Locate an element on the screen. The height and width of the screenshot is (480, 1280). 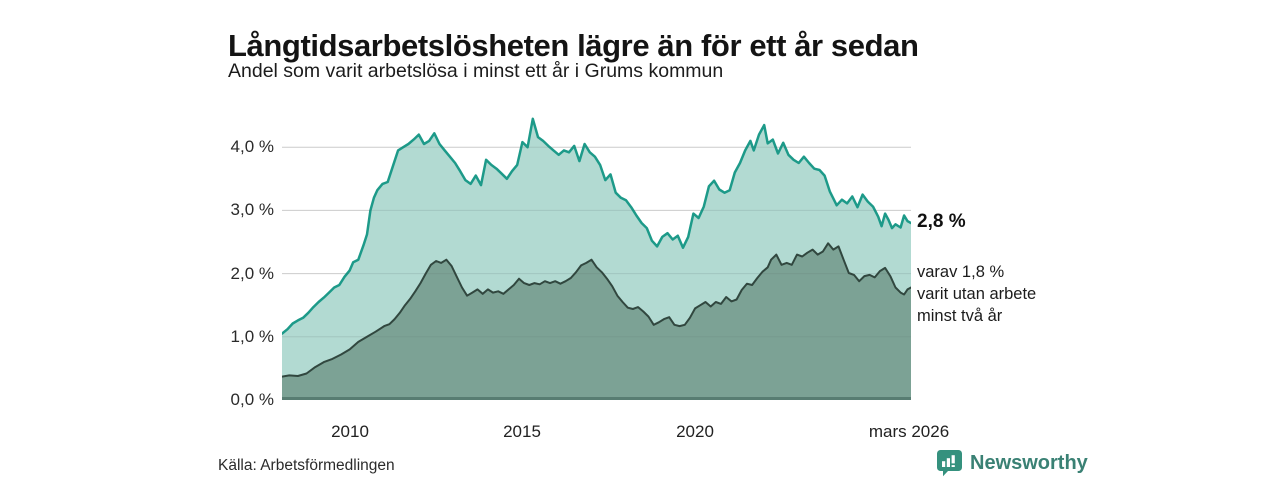
y-axis-tick-4pct: 4,0 % is located at coordinates (252, 146).